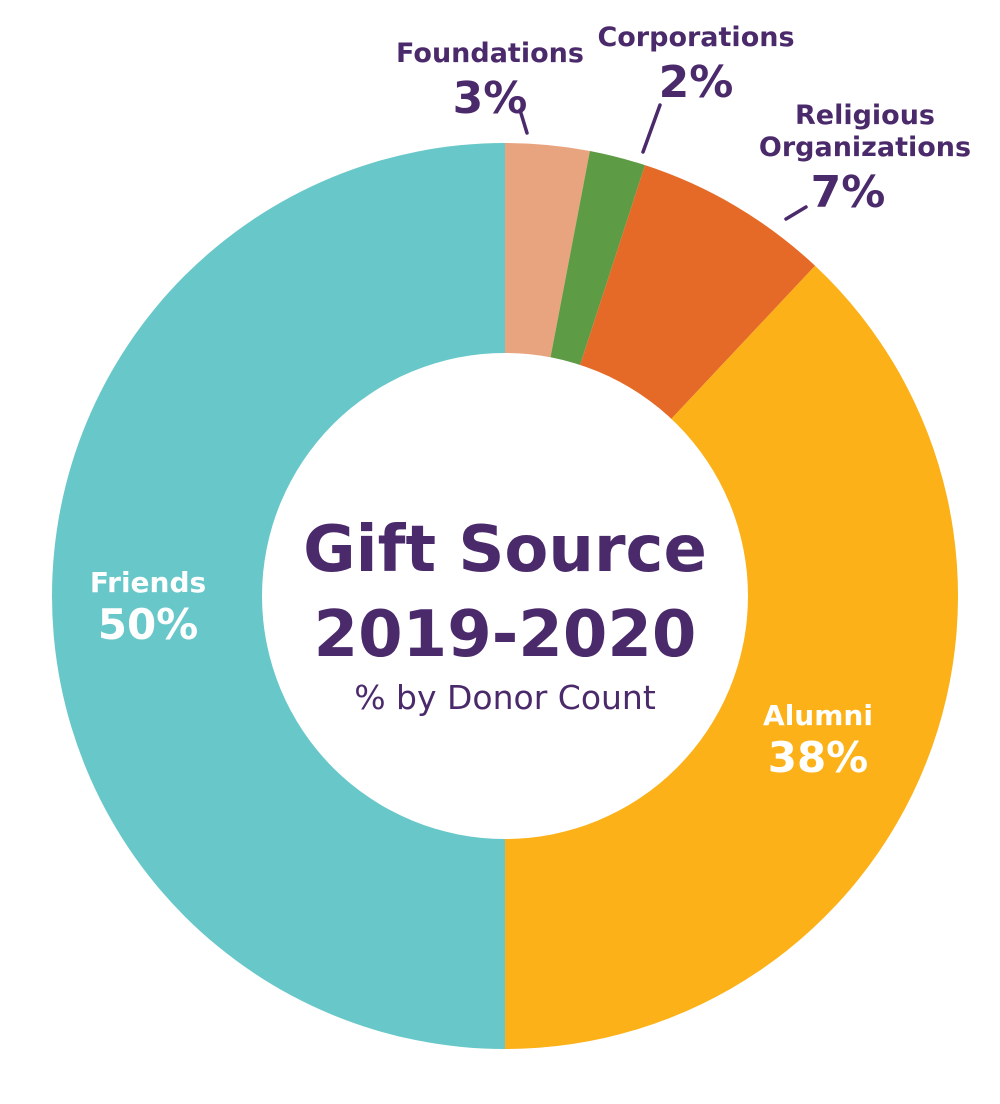  Describe the element at coordinates (148, 582) in the screenshot. I see `label-friends: Friends` at that location.